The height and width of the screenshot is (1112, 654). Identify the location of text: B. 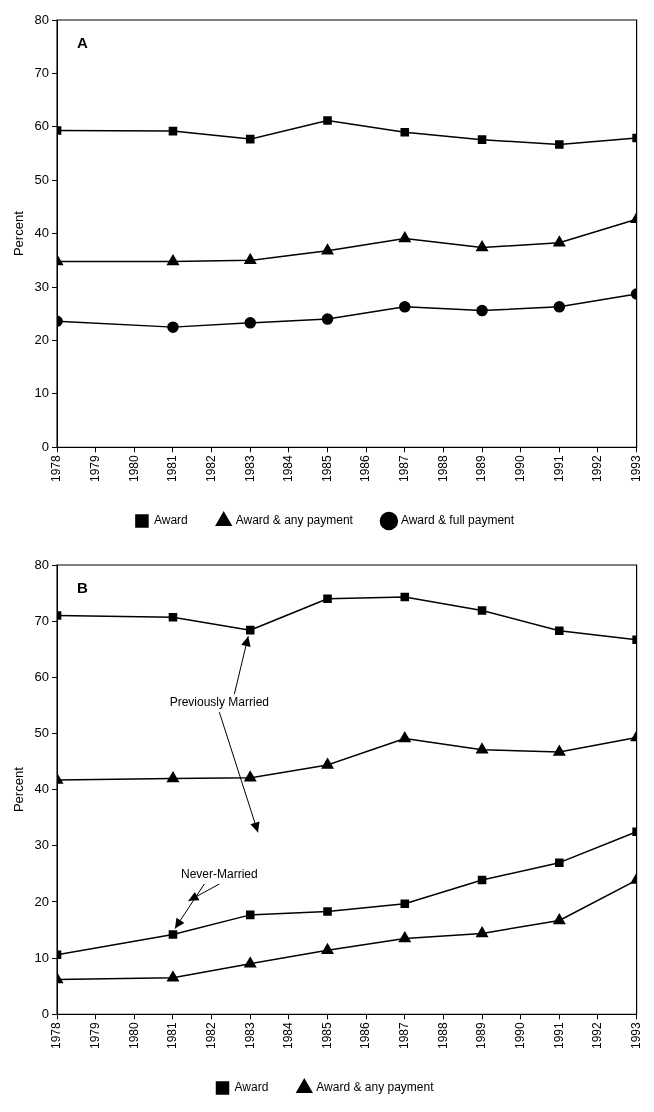
(83, 587).